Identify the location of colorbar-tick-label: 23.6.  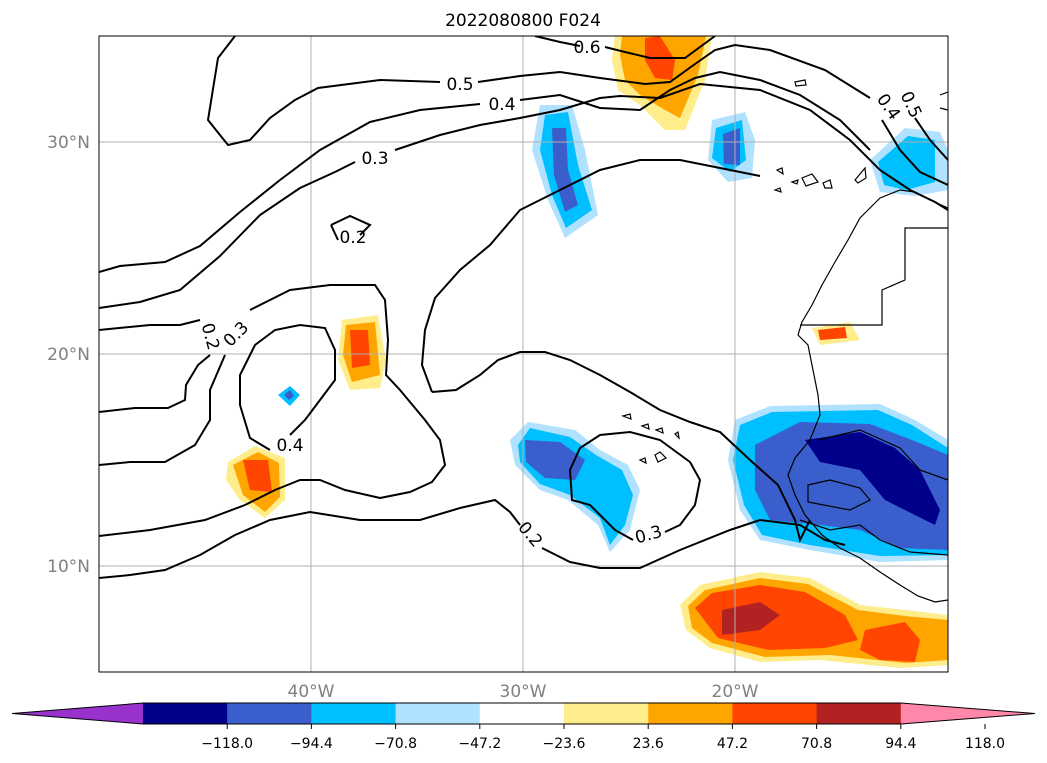
(648, 744).